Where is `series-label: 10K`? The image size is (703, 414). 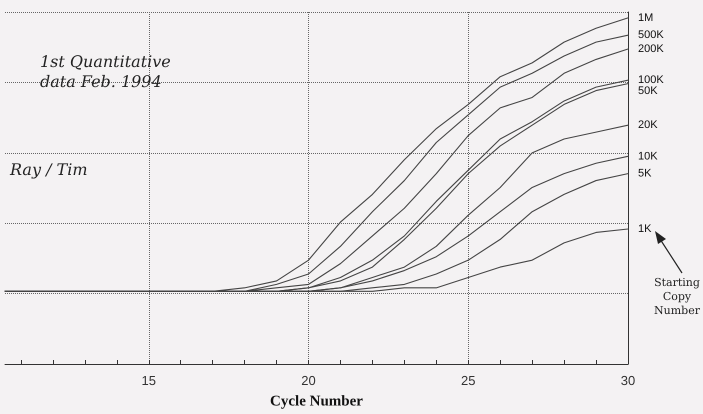 series-label: 10K is located at coordinates (648, 156).